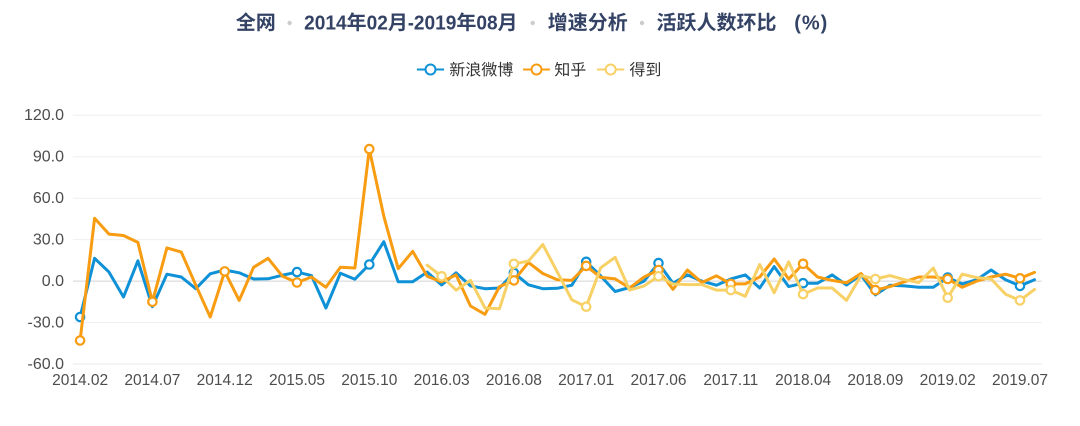 The width and height of the screenshot is (1080, 426). What do you see at coordinates (48, 240) in the screenshot?
I see `svg-text: 30.0` at bounding box center [48, 240].